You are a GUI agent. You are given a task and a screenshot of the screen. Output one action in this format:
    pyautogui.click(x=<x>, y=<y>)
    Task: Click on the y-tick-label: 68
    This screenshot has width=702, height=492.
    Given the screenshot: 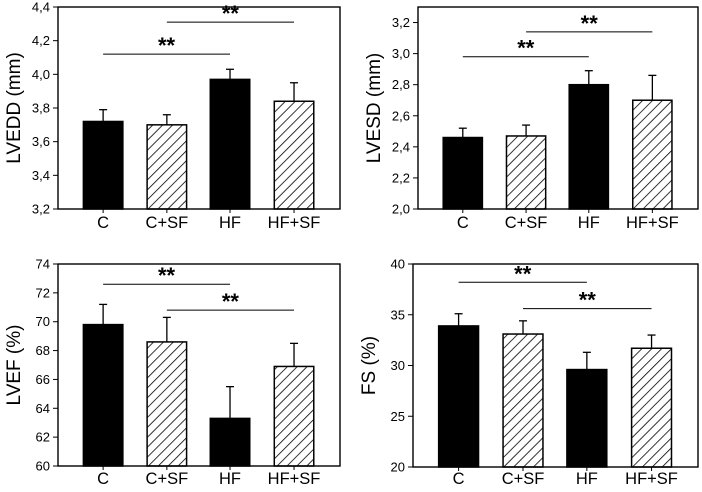 What is the action you would take?
    pyautogui.click(x=43, y=350)
    